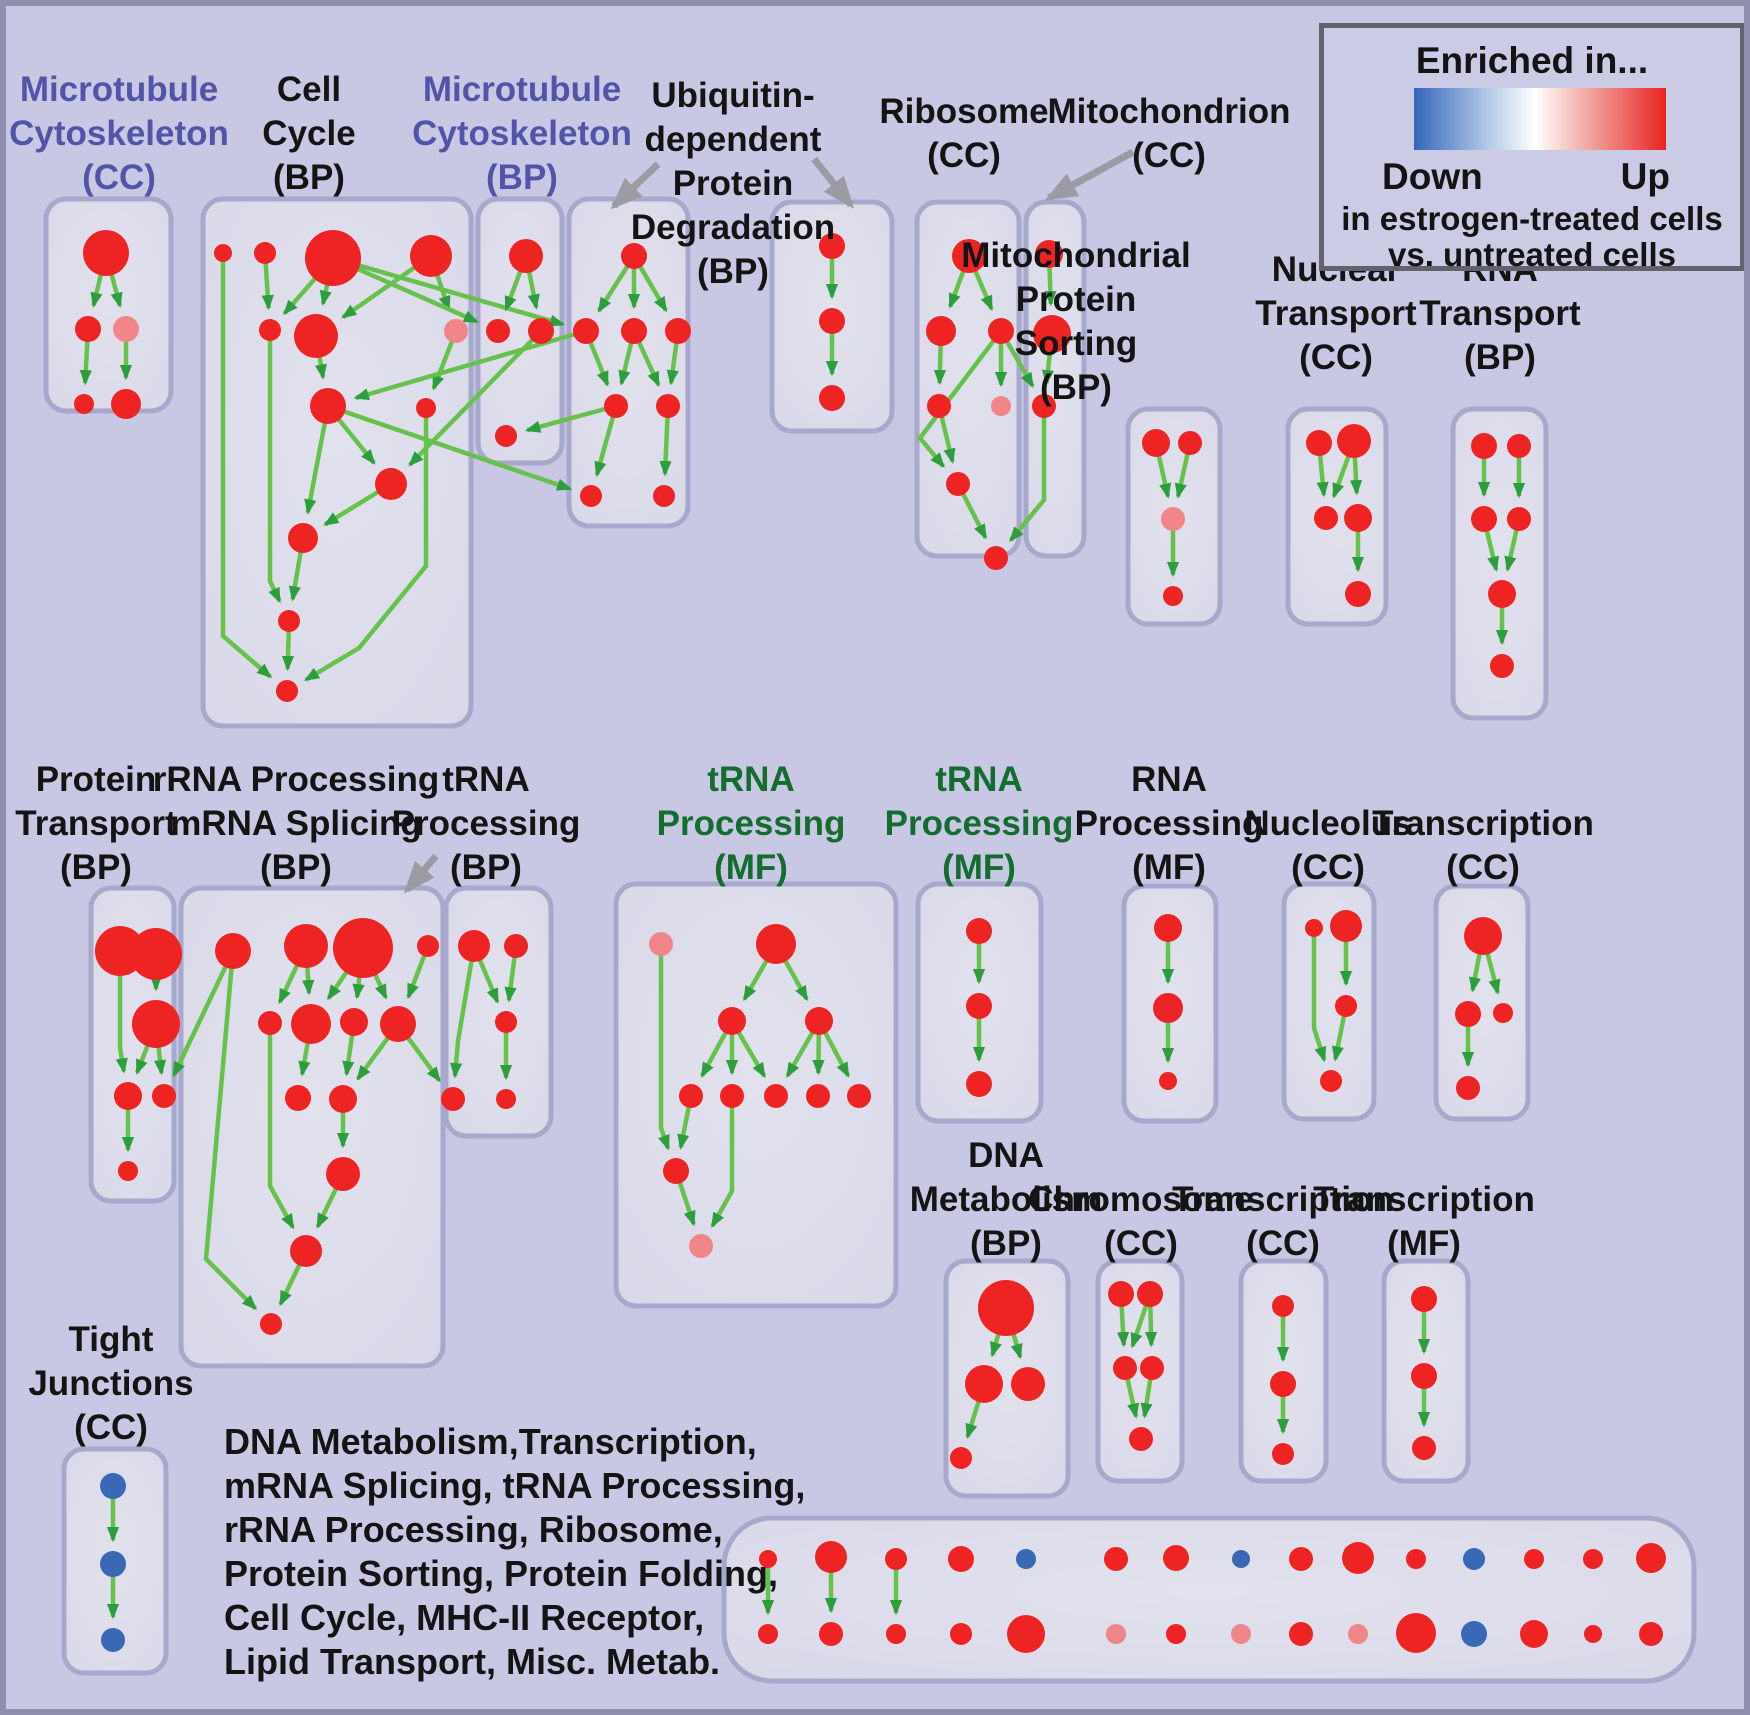 The width and height of the screenshot is (1750, 1715). What do you see at coordinates (1209, 1599) in the screenshot?
I see `cluster-box-misc-cluster` at bounding box center [1209, 1599].